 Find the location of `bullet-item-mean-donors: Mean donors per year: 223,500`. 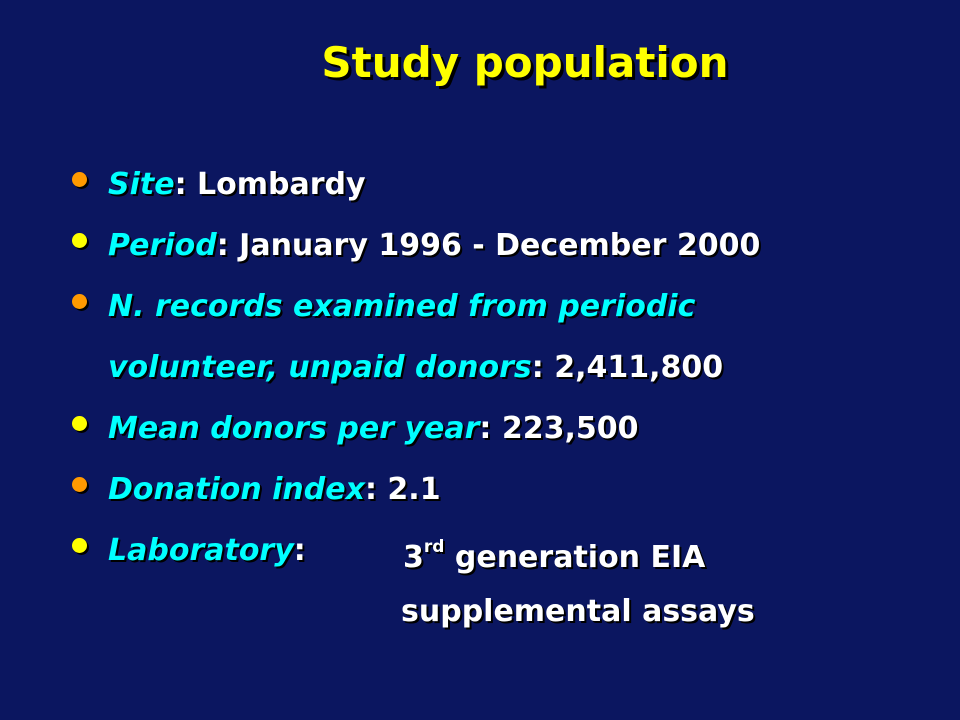

bullet-item-mean-donors: Mean donors per year: 223,500 is located at coordinates (508, 434).